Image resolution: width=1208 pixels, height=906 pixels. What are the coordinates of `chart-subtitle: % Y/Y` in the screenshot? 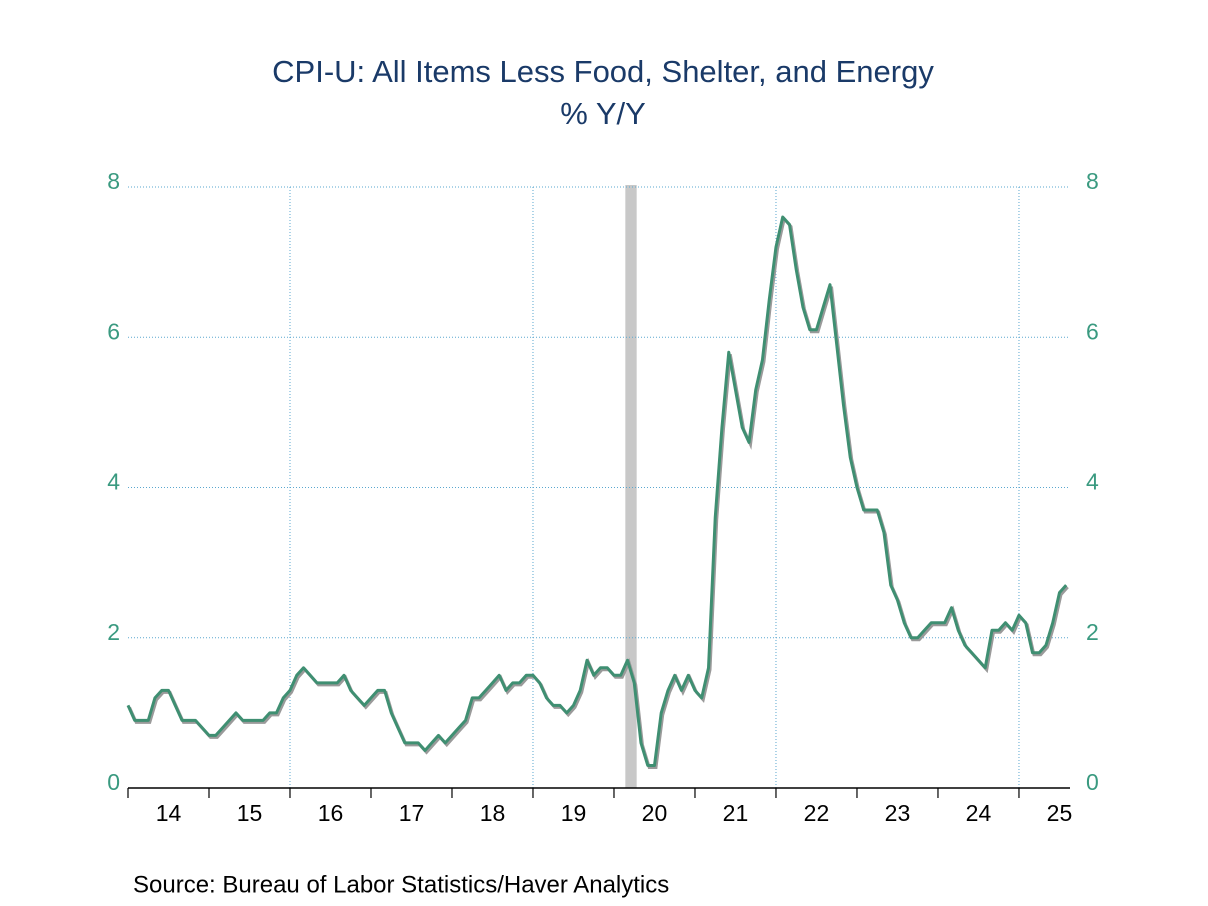 It's located at (603, 113).